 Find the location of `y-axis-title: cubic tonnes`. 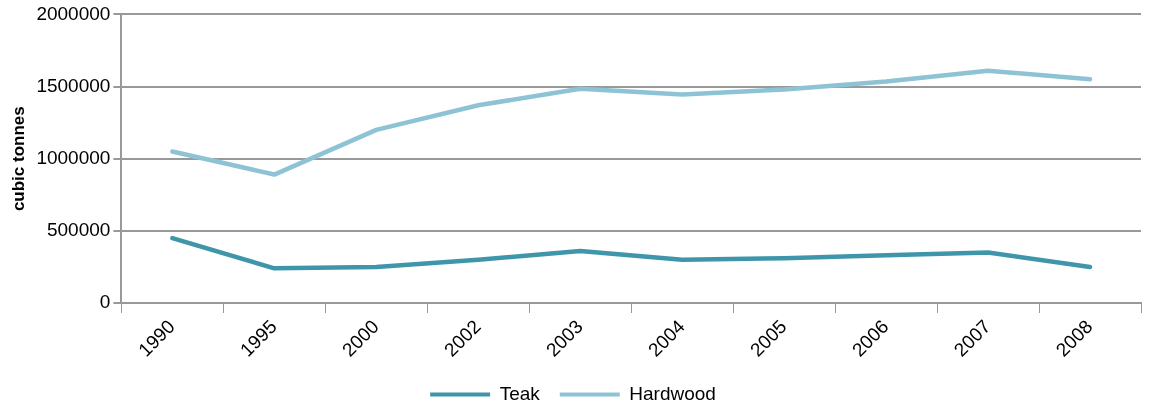

y-axis-title: cubic tonnes is located at coordinates (18, 159).